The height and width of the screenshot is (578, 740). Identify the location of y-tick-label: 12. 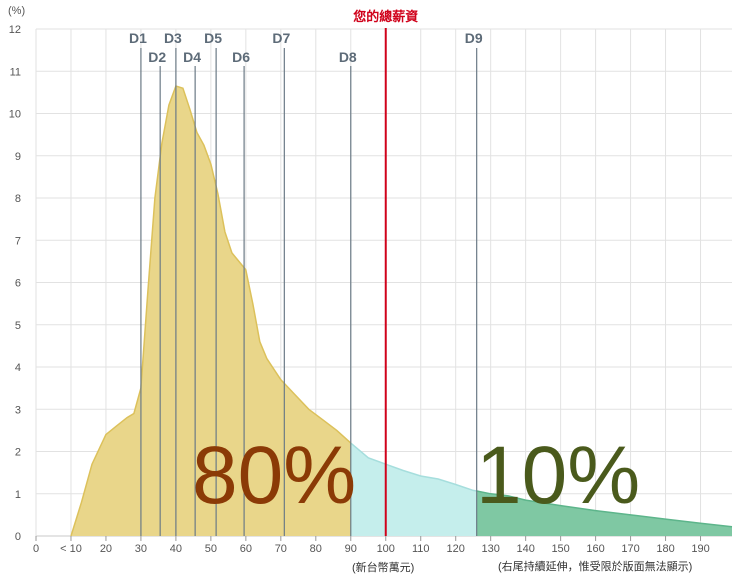
(15, 30).